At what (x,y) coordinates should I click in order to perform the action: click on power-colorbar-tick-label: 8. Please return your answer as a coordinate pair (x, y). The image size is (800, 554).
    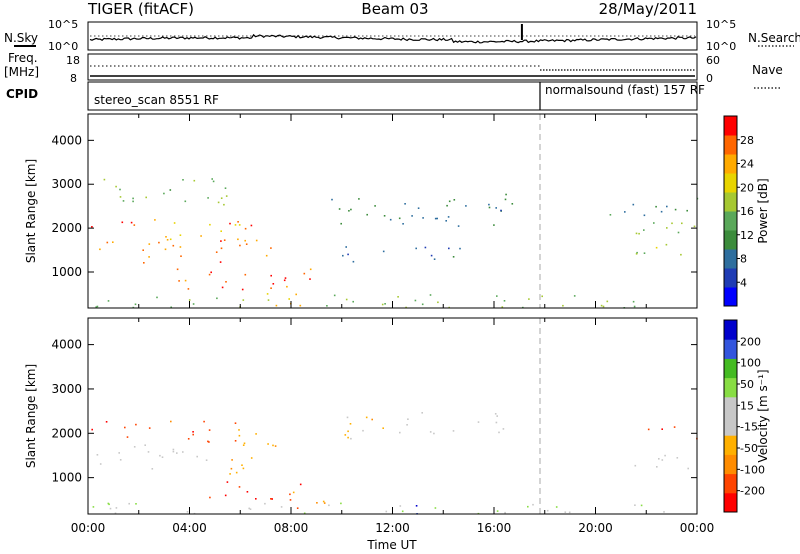
    Looking at the image, I should click on (743, 259).